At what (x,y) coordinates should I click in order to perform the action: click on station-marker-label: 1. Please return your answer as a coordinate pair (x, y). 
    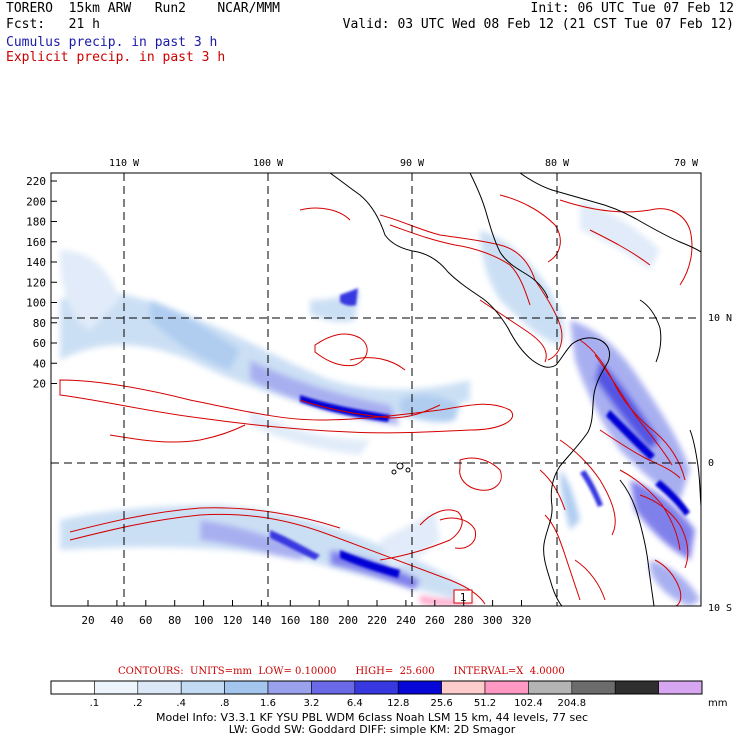
    Looking at the image, I should click on (463, 597).